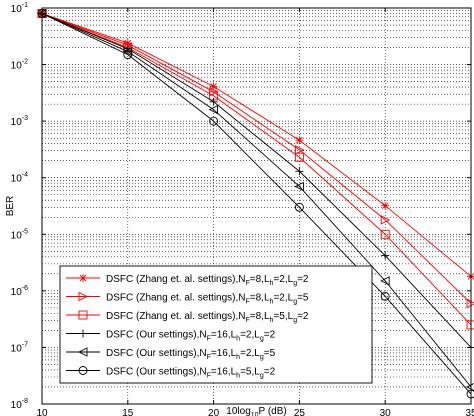 The image size is (474, 416). What do you see at coordinates (469, 412) in the screenshot?
I see `x-tick-label: 35` at bounding box center [469, 412].